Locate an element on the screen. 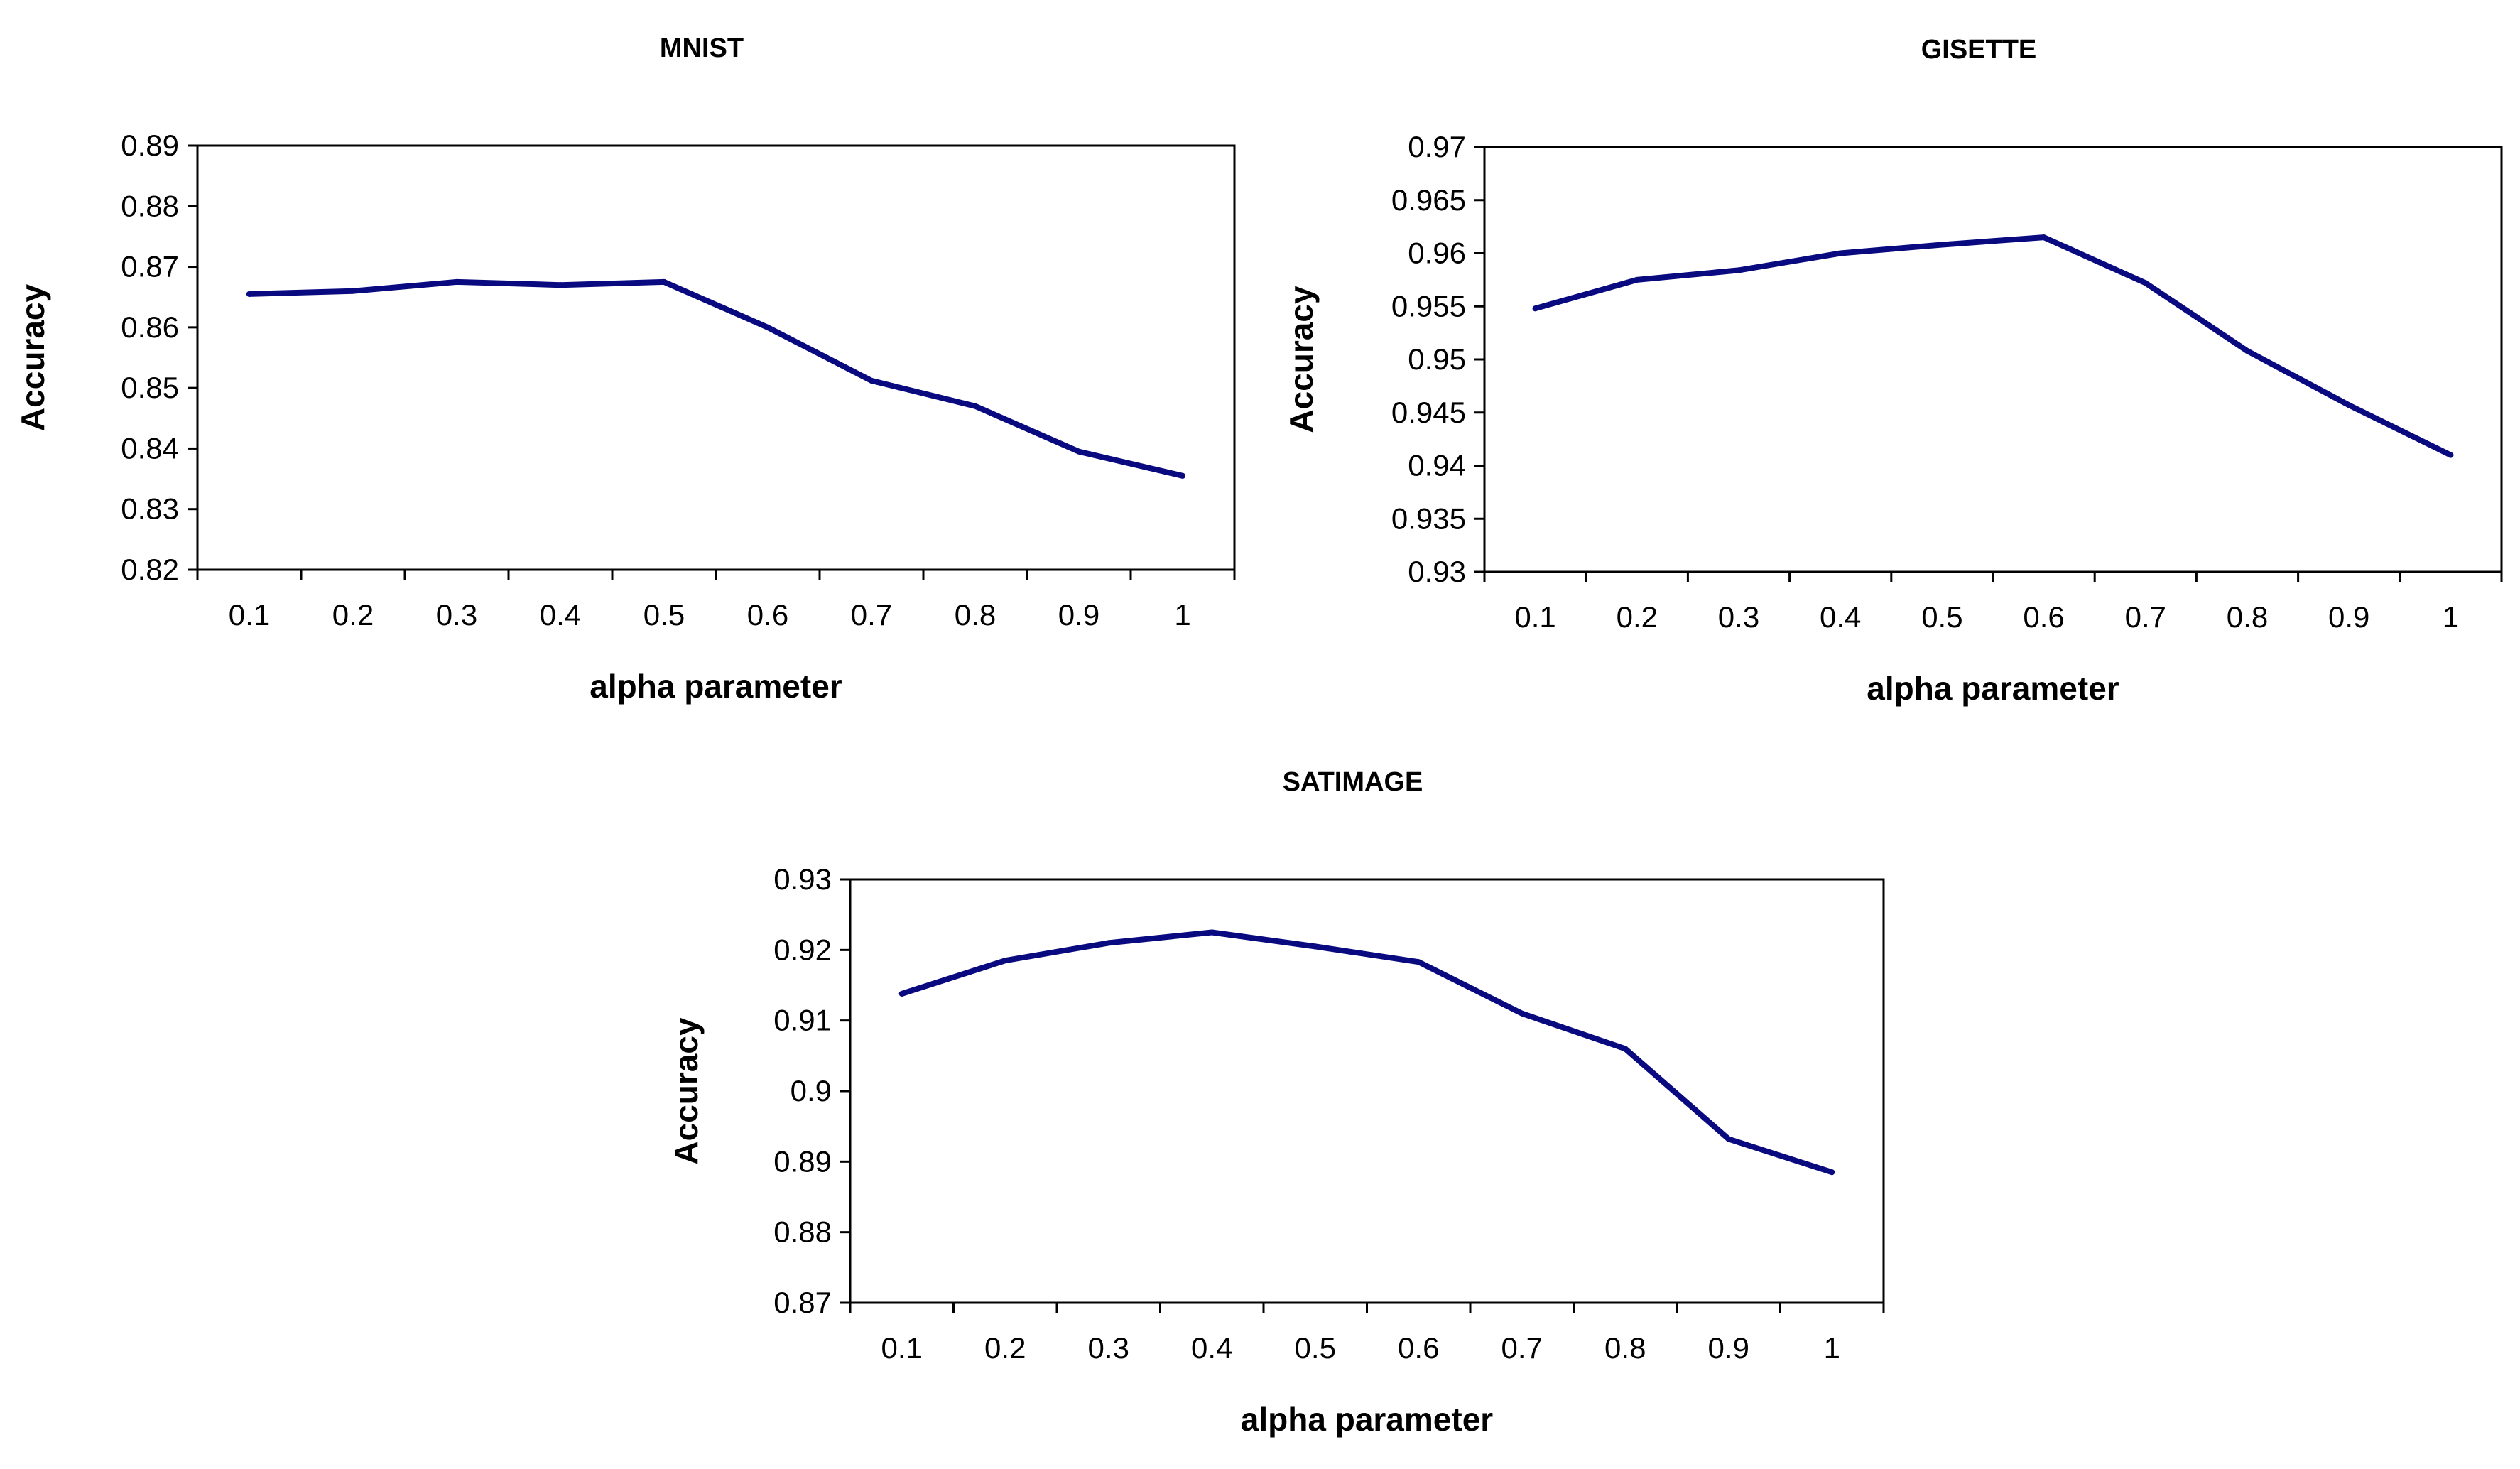 The height and width of the screenshot is (1469, 2520). y-tick-label: 0.965 is located at coordinates (1429, 200).